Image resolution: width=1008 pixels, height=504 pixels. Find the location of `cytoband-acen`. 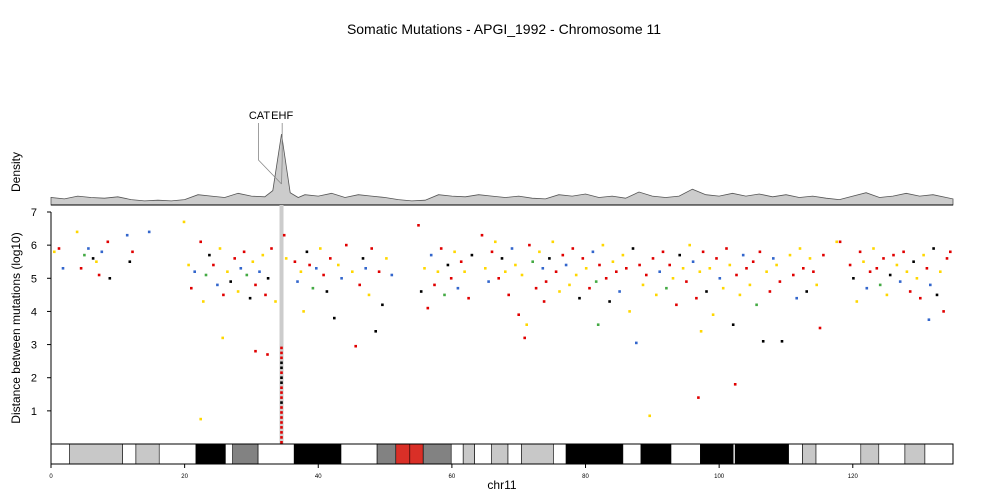

cytoband-acen is located at coordinates (416, 454).